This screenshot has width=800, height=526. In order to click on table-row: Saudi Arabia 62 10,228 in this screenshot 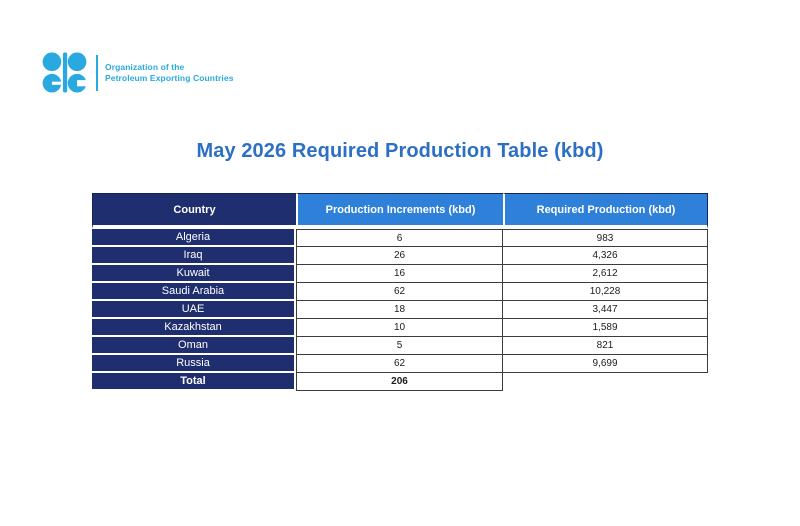, I will do `click(400, 292)`.